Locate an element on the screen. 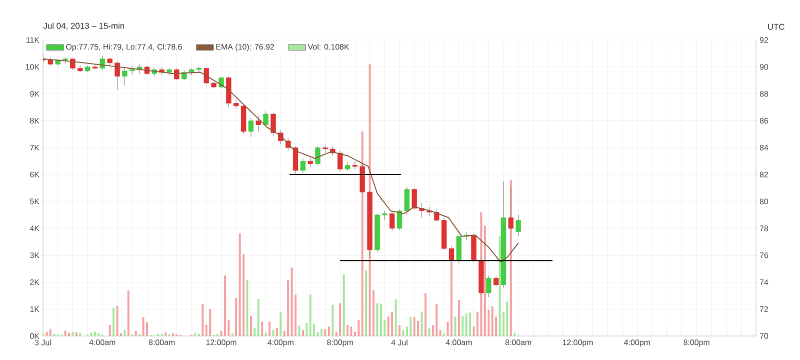 This screenshot has width=800, height=360. chart-subtitle: Jul 04, 2013 – 15-min is located at coordinates (83, 26).